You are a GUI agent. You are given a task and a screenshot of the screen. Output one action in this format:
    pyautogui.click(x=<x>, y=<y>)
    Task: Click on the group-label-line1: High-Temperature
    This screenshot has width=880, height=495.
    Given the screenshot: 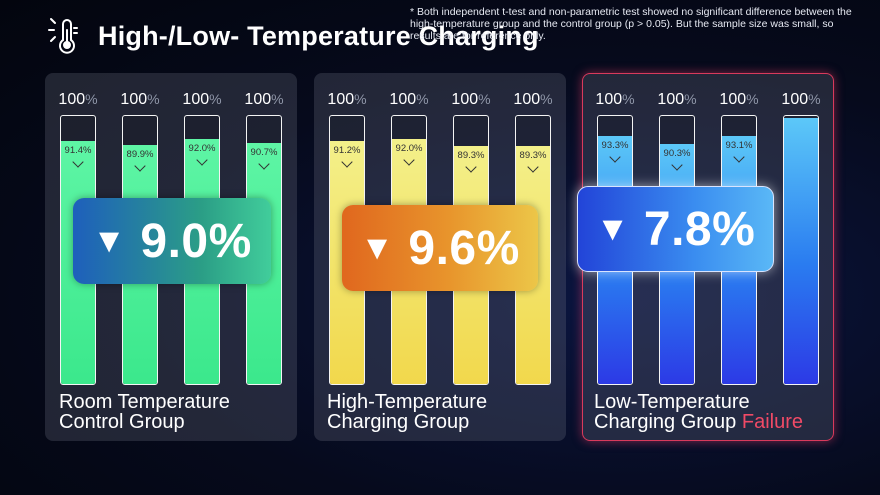 What is the action you would take?
    pyautogui.click(x=407, y=402)
    